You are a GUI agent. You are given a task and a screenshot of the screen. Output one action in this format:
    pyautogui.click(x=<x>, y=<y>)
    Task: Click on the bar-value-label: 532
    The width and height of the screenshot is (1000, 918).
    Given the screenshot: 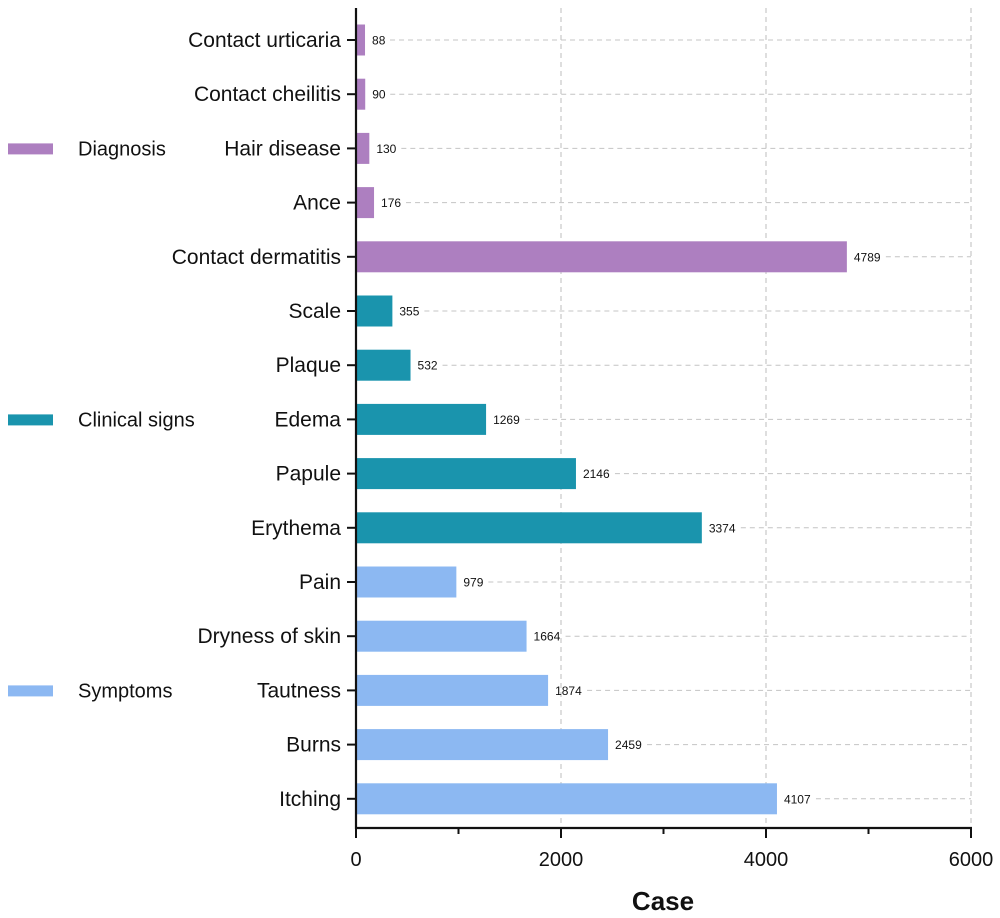 What is the action you would take?
    pyautogui.click(x=428, y=366)
    